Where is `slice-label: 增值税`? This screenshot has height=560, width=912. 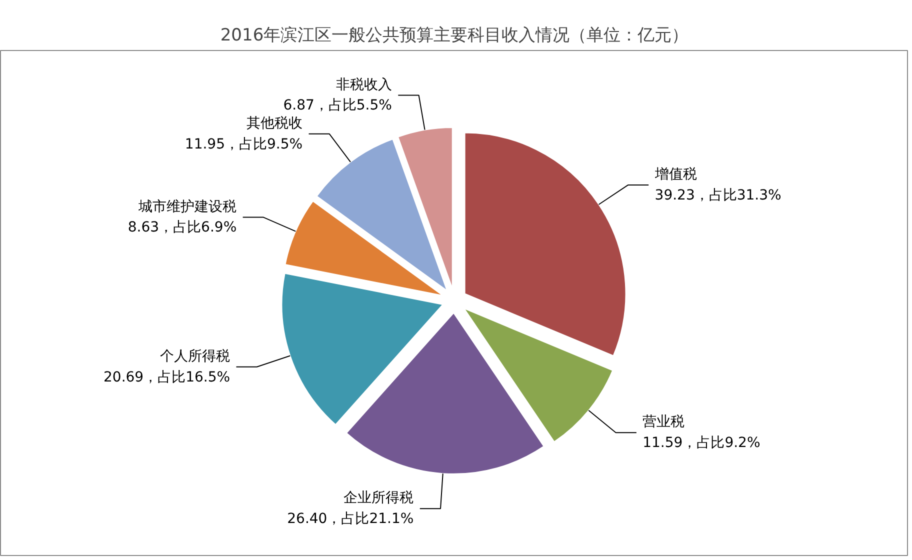 slice-label: 增值税 is located at coordinates (675, 174).